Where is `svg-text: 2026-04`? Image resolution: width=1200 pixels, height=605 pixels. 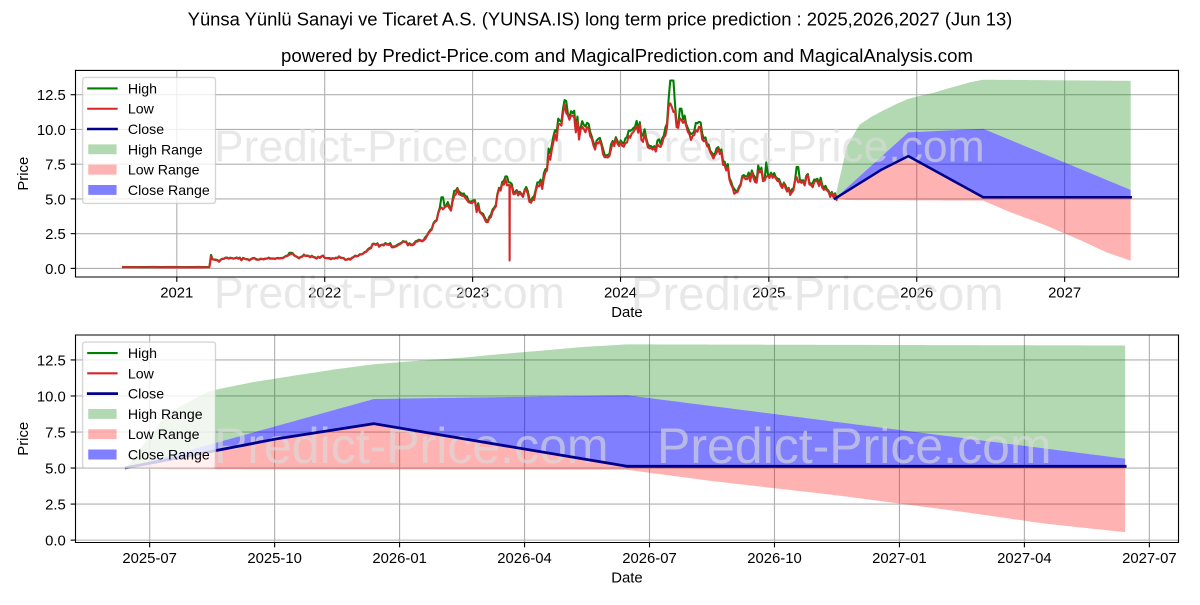 svg-text: 2026-04 is located at coordinates (524, 559).